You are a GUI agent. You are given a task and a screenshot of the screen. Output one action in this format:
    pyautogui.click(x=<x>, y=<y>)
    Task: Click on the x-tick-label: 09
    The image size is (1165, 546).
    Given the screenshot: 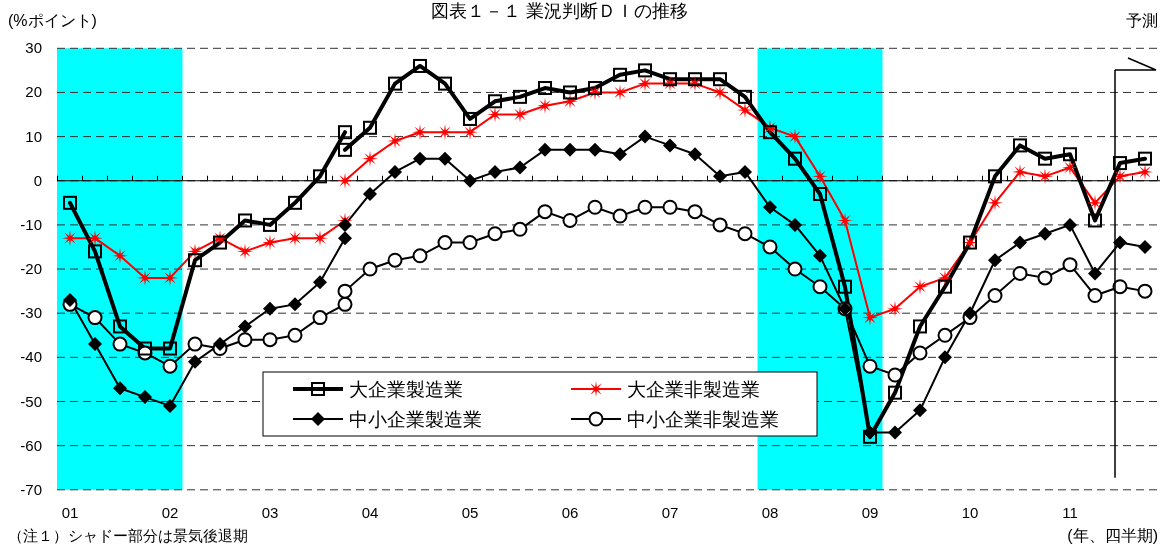 What is the action you would take?
    pyautogui.click(x=870, y=512)
    